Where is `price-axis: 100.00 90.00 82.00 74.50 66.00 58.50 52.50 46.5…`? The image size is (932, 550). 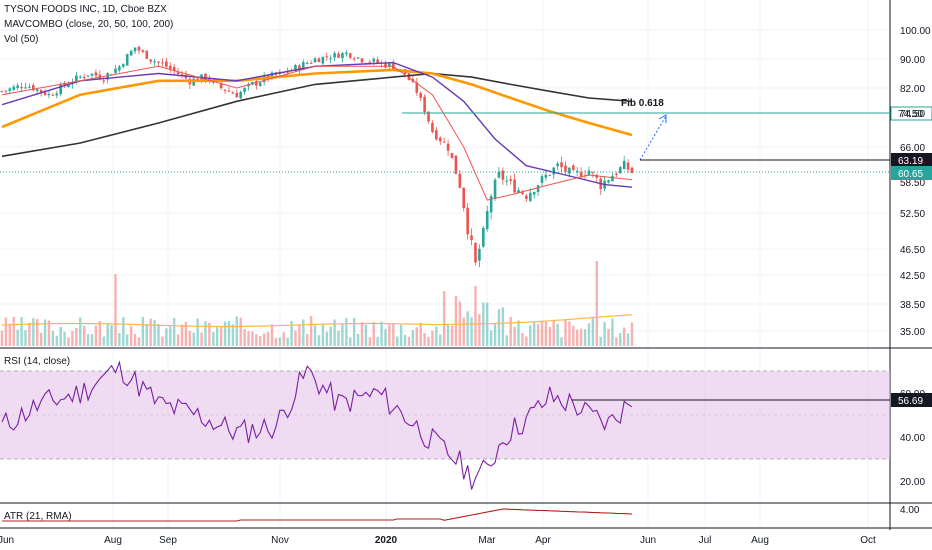 price-axis: 100.00 90.00 82.00 74.50 66.00 58.50 52.50 46.5… is located at coordinates (915, 182).